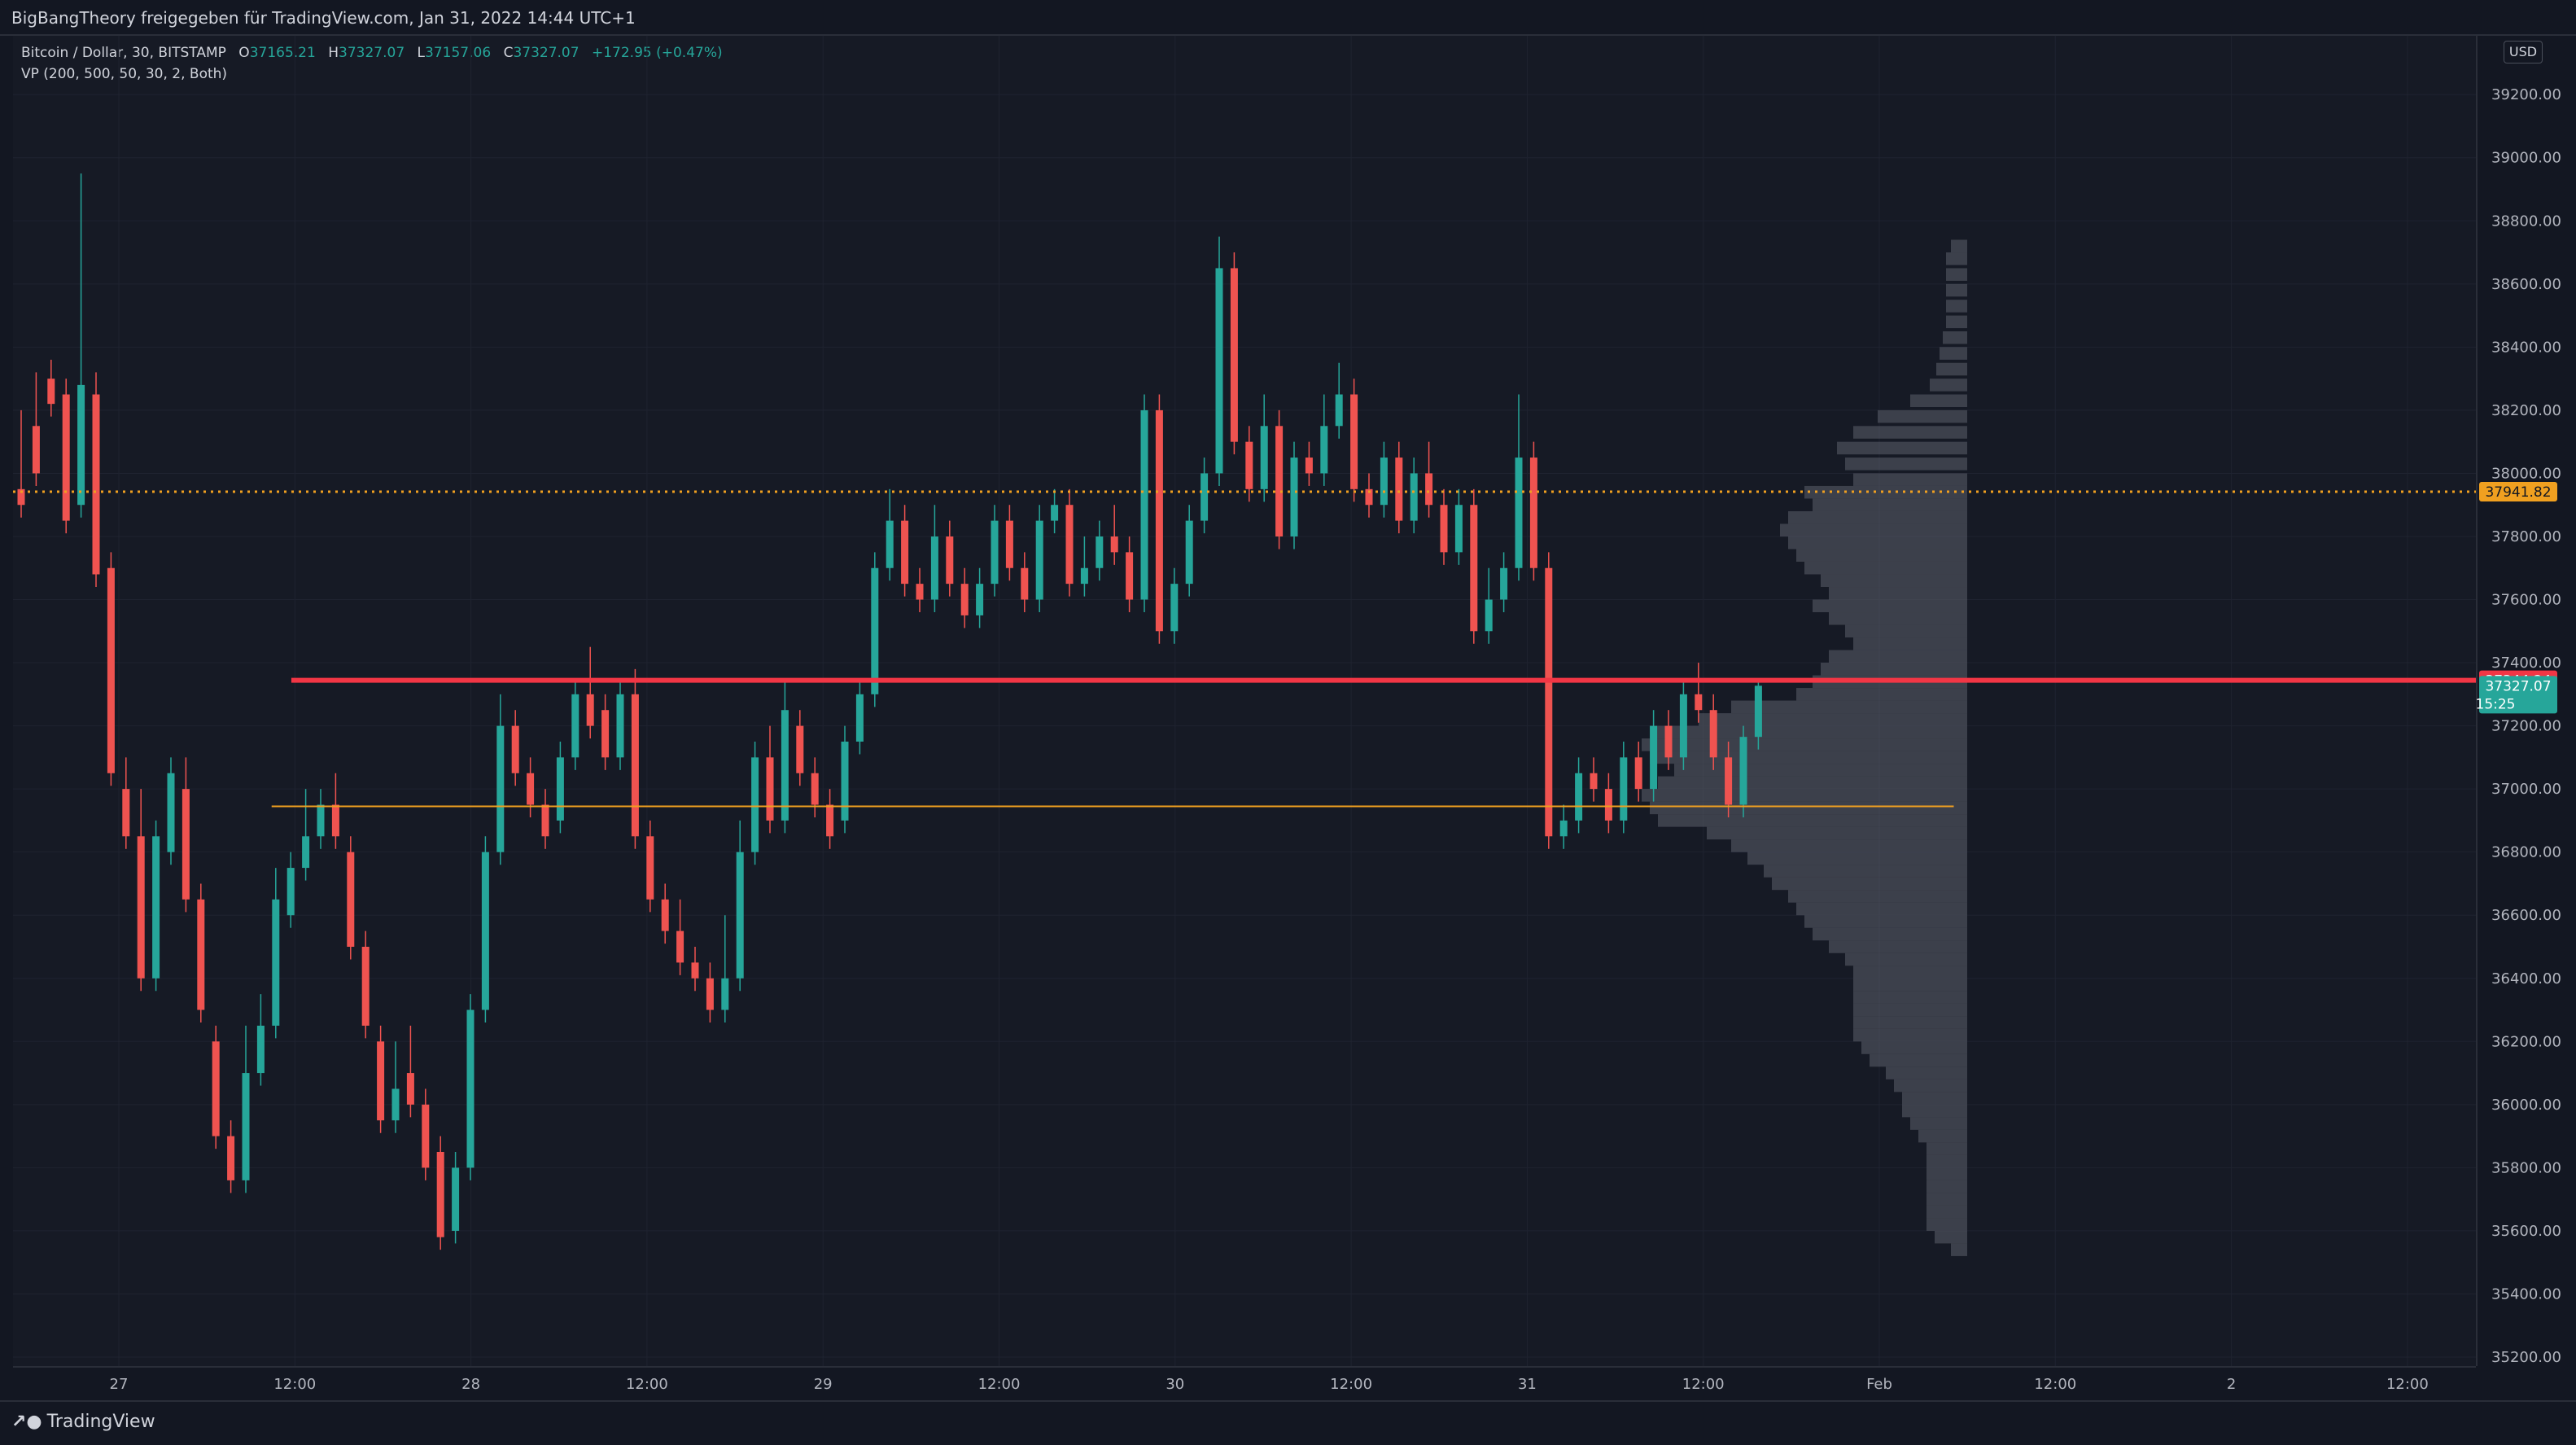  Describe the element at coordinates (282, 53) in the screenshot. I see `open-value: 37165.21` at that location.